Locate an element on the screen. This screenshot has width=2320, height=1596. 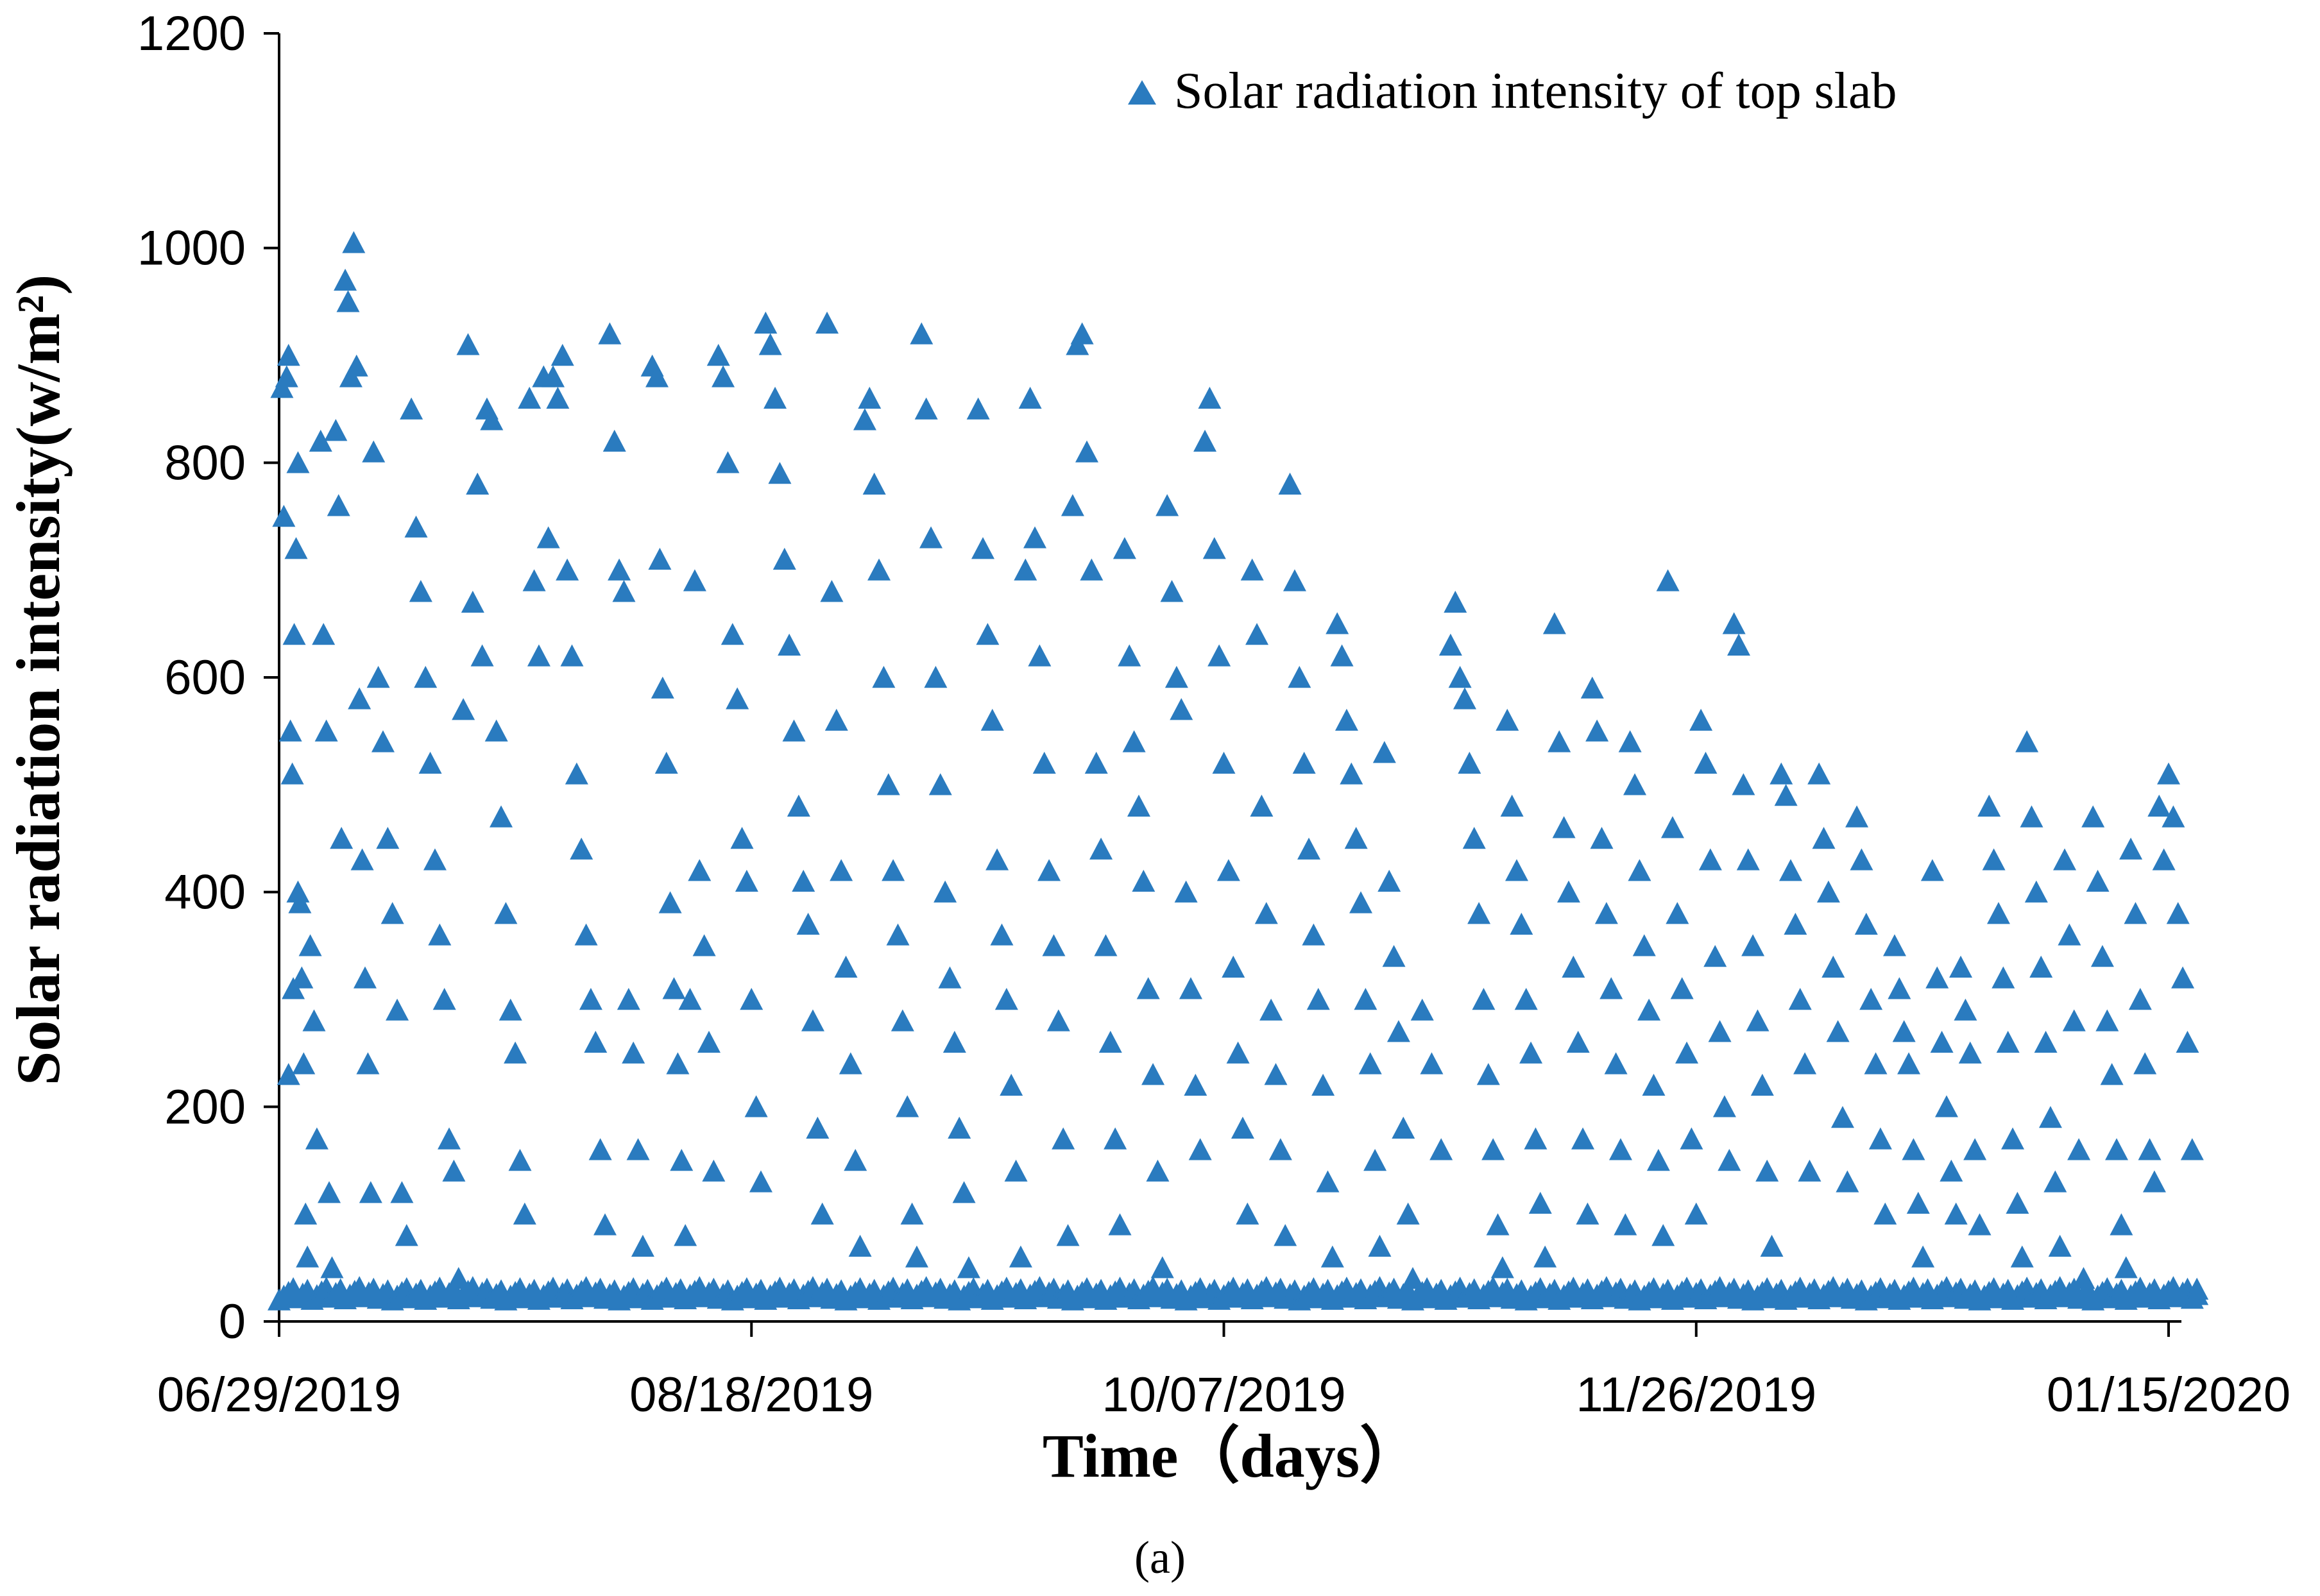
y-tick-label: 200 is located at coordinates (205, 1107).